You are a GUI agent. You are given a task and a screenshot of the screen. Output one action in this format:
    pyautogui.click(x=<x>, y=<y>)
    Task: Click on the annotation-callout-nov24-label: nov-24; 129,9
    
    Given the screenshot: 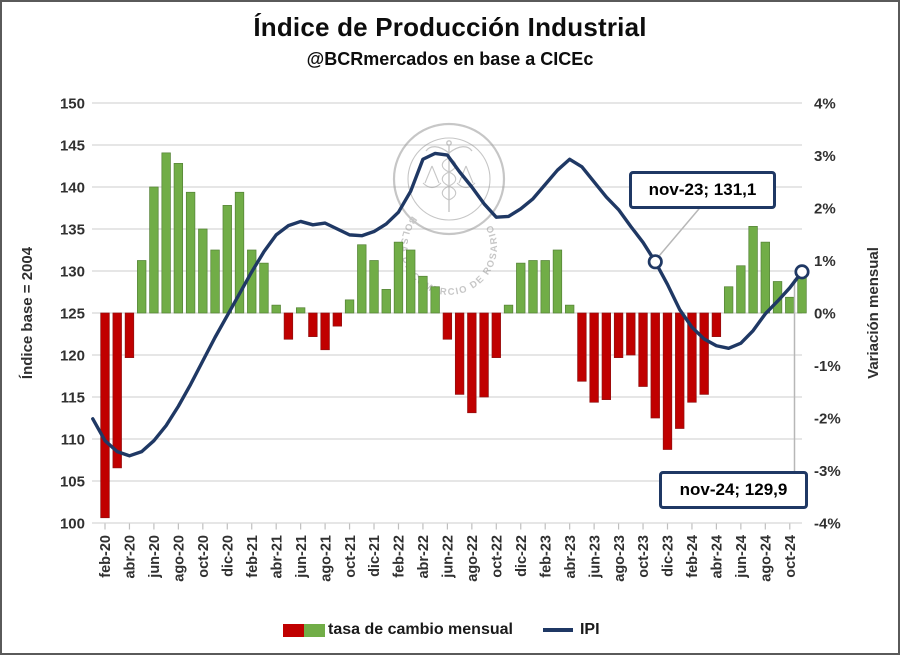 What is the action you would take?
    pyautogui.click(x=733, y=489)
    